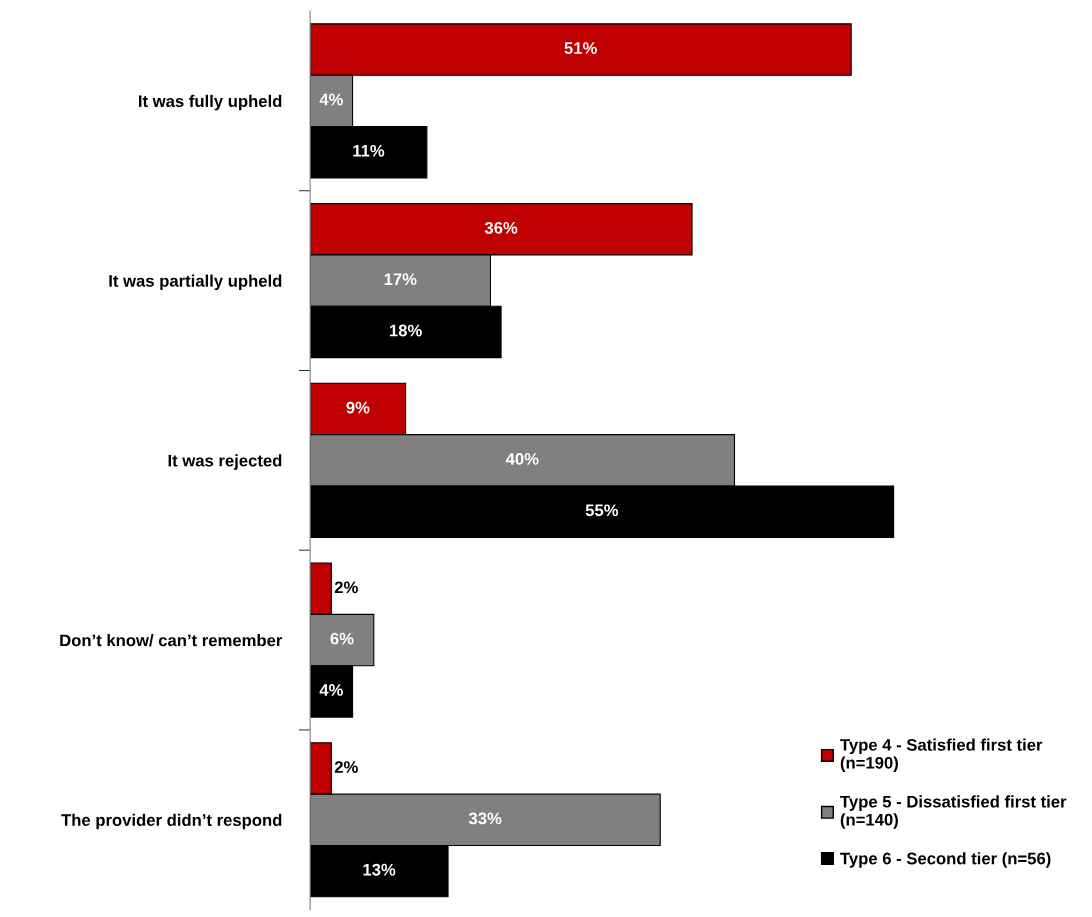  Describe the element at coordinates (379, 869) in the screenshot. I see `data-label: 13%` at that location.